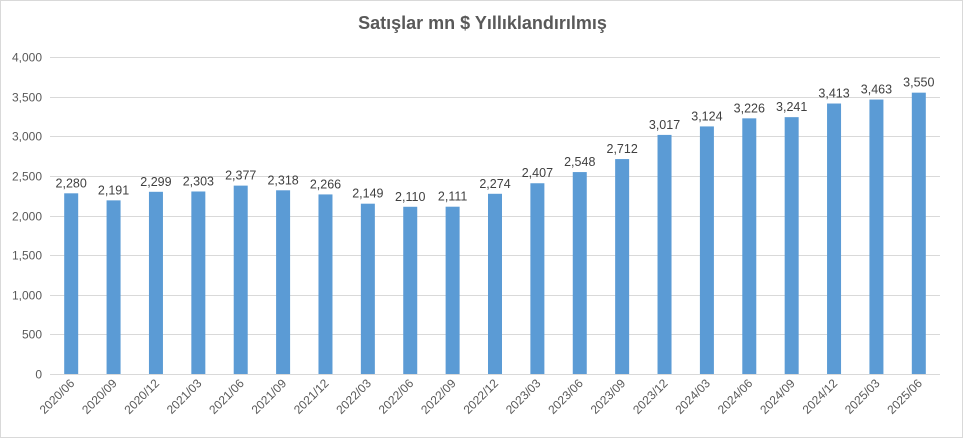 The height and width of the screenshot is (438, 963). What do you see at coordinates (622, 149) in the screenshot?
I see `data-label: 2,712` at bounding box center [622, 149].